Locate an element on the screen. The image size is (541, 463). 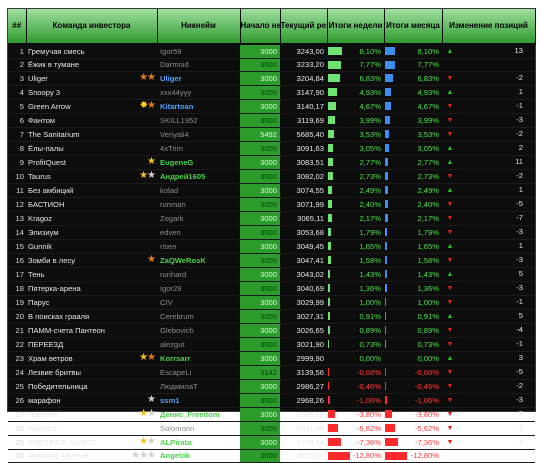
col-header-nick: Никнейм is located at coordinates (199, 27).